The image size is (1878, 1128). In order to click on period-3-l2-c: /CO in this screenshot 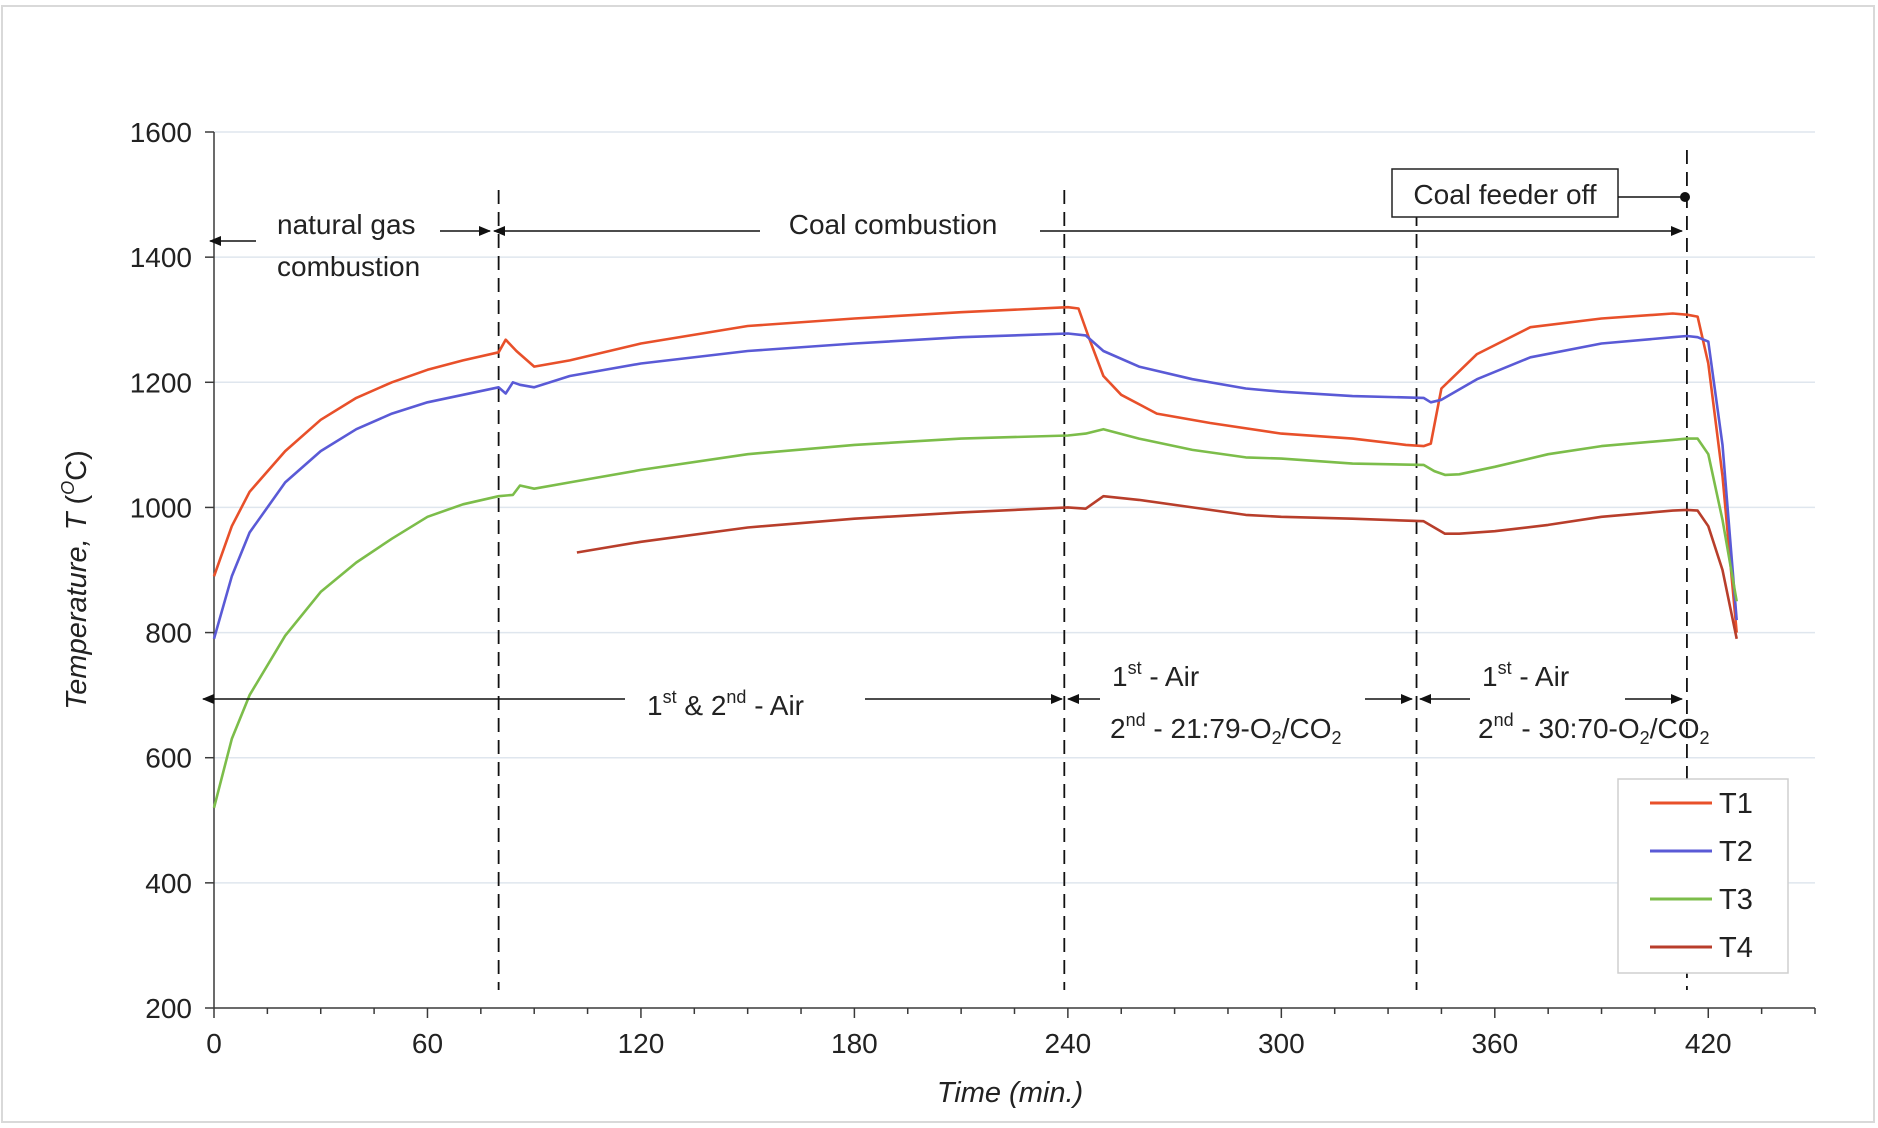, I will do `click(1675, 728)`.